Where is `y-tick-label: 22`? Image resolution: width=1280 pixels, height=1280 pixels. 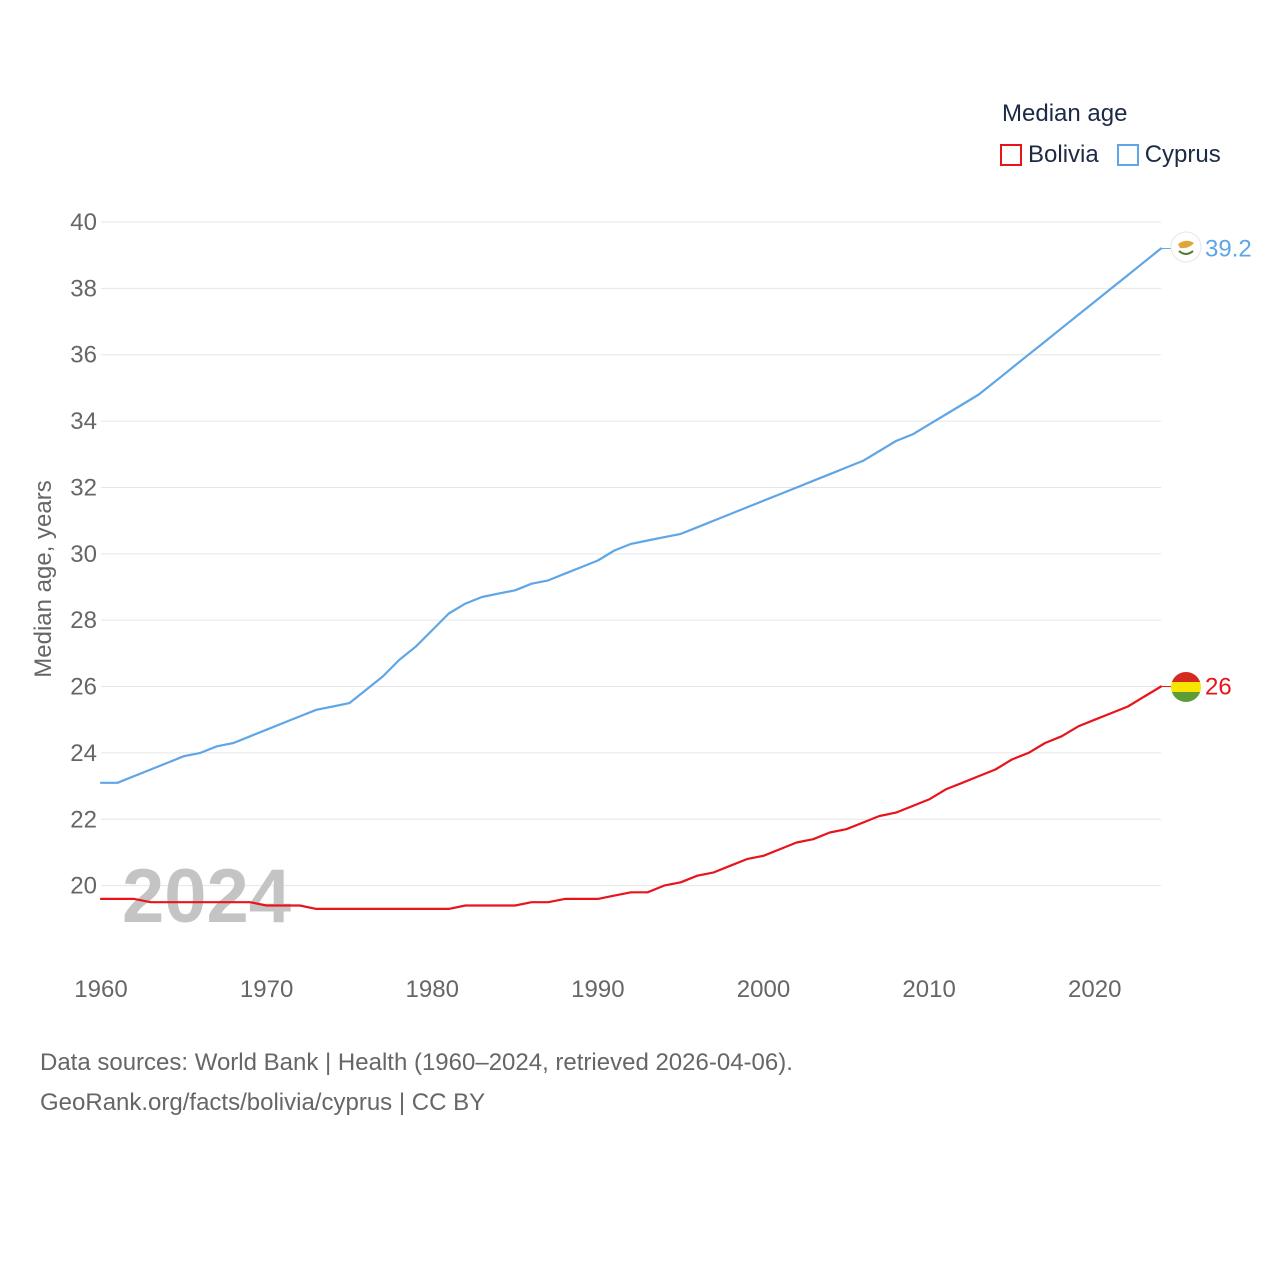
y-tick-label: 22 is located at coordinates (83, 819).